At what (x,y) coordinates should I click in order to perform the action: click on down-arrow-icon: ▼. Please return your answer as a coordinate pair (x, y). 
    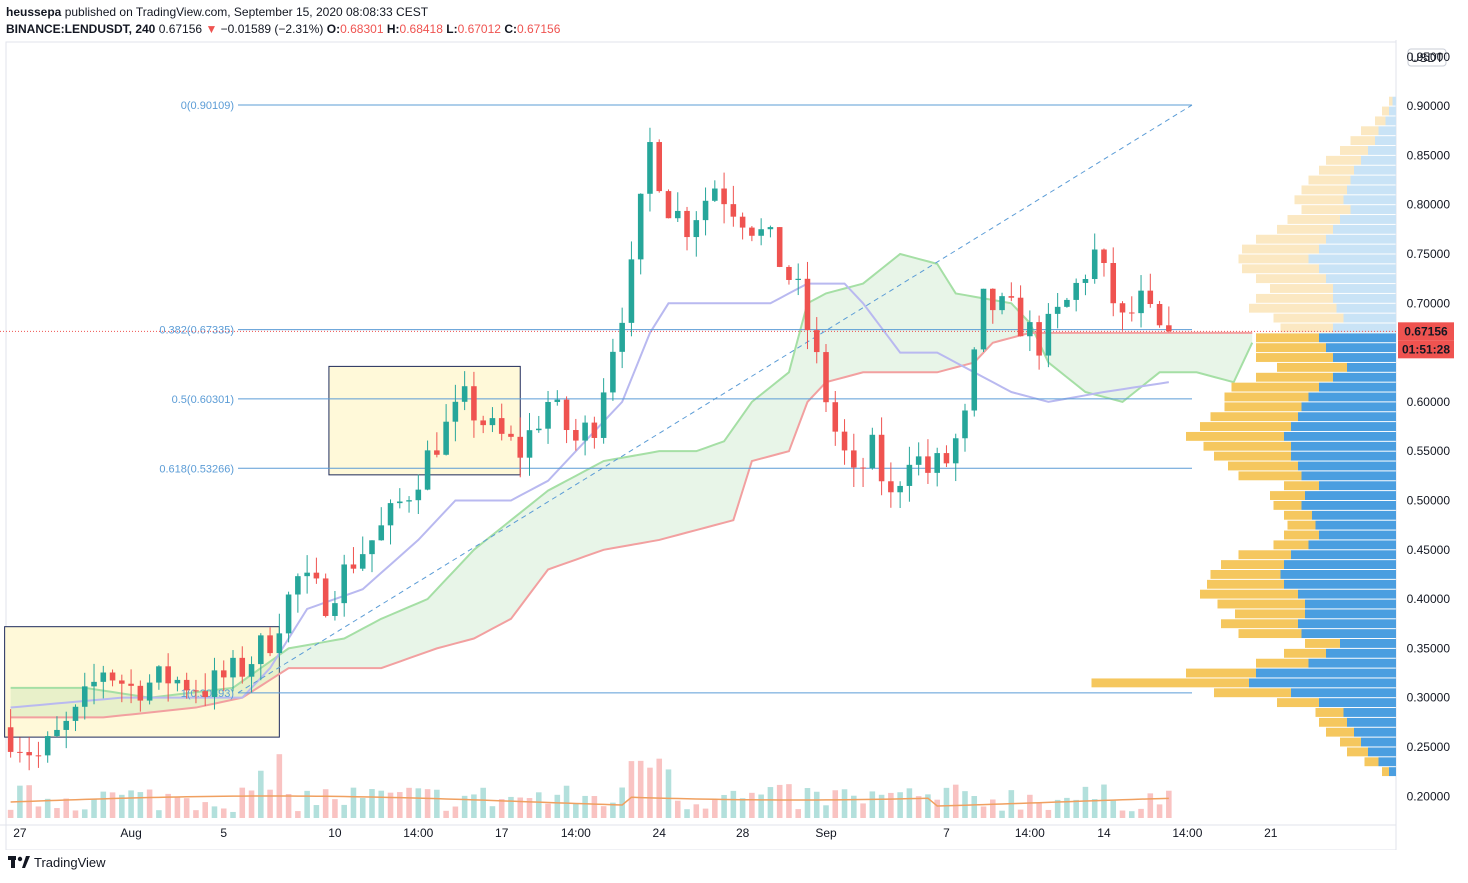
    Looking at the image, I should click on (211, 29).